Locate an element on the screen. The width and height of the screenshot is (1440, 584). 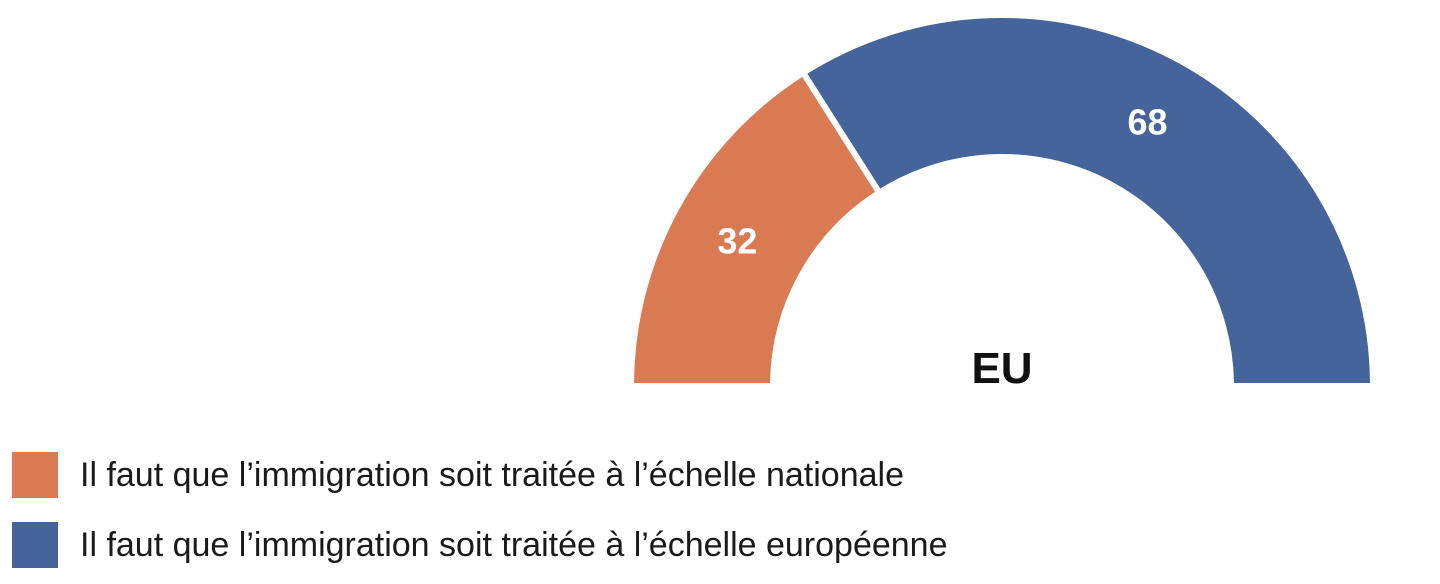
slice-national is located at coordinates (755, 228).